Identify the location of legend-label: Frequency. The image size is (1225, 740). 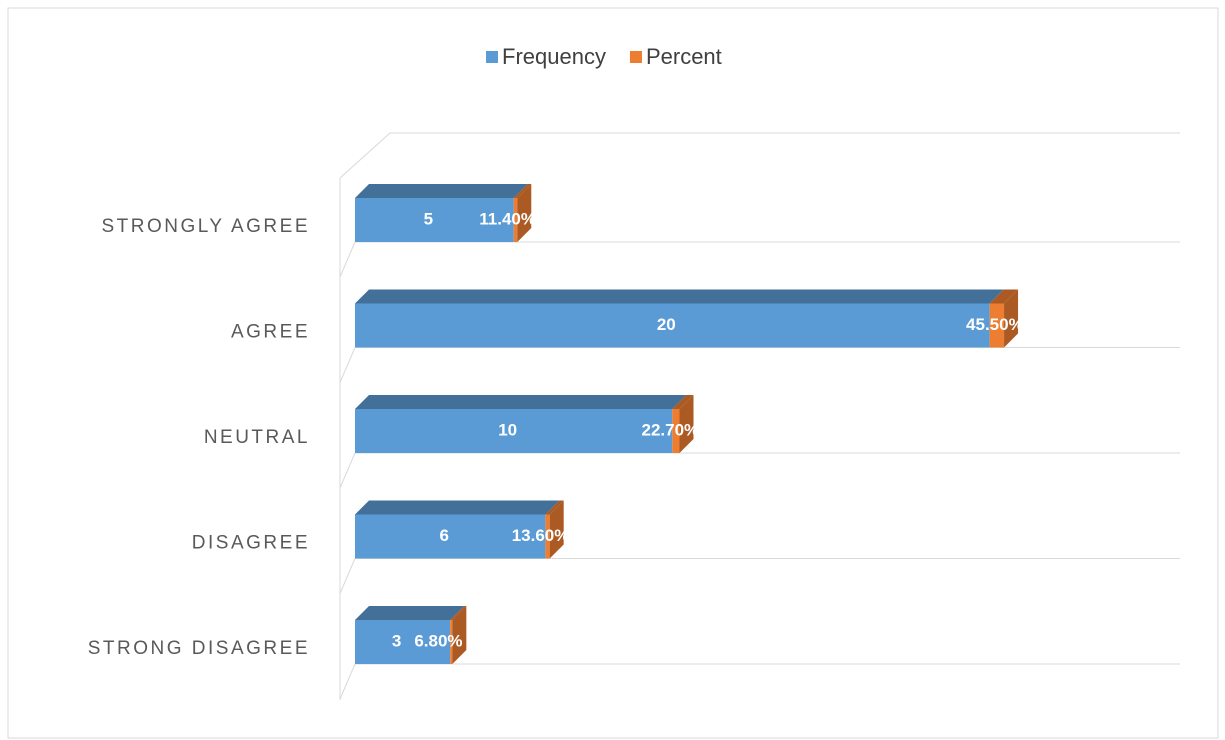
(554, 56).